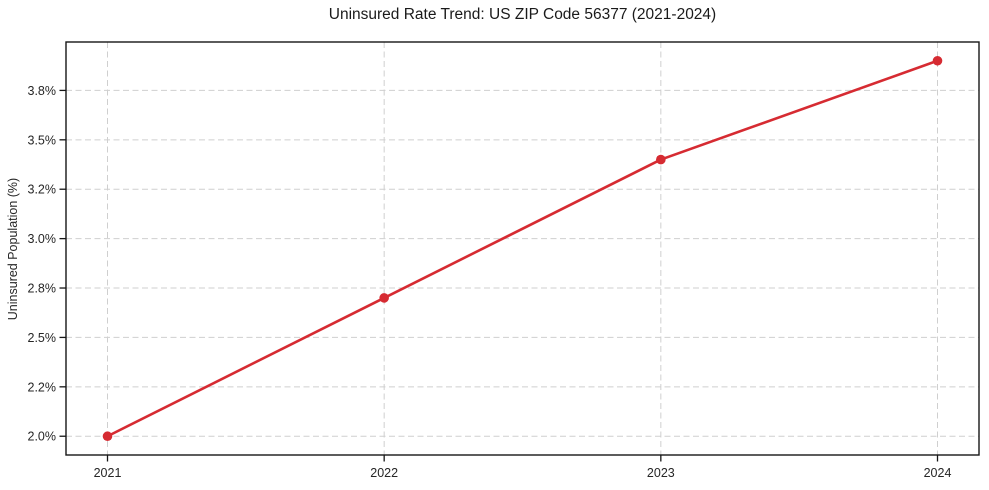 The width and height of the screenshot is (989, 490). Describe the element at coordinates (42, 190) in the screenshot. I see `y-tick-label: 3.2%` at that location.